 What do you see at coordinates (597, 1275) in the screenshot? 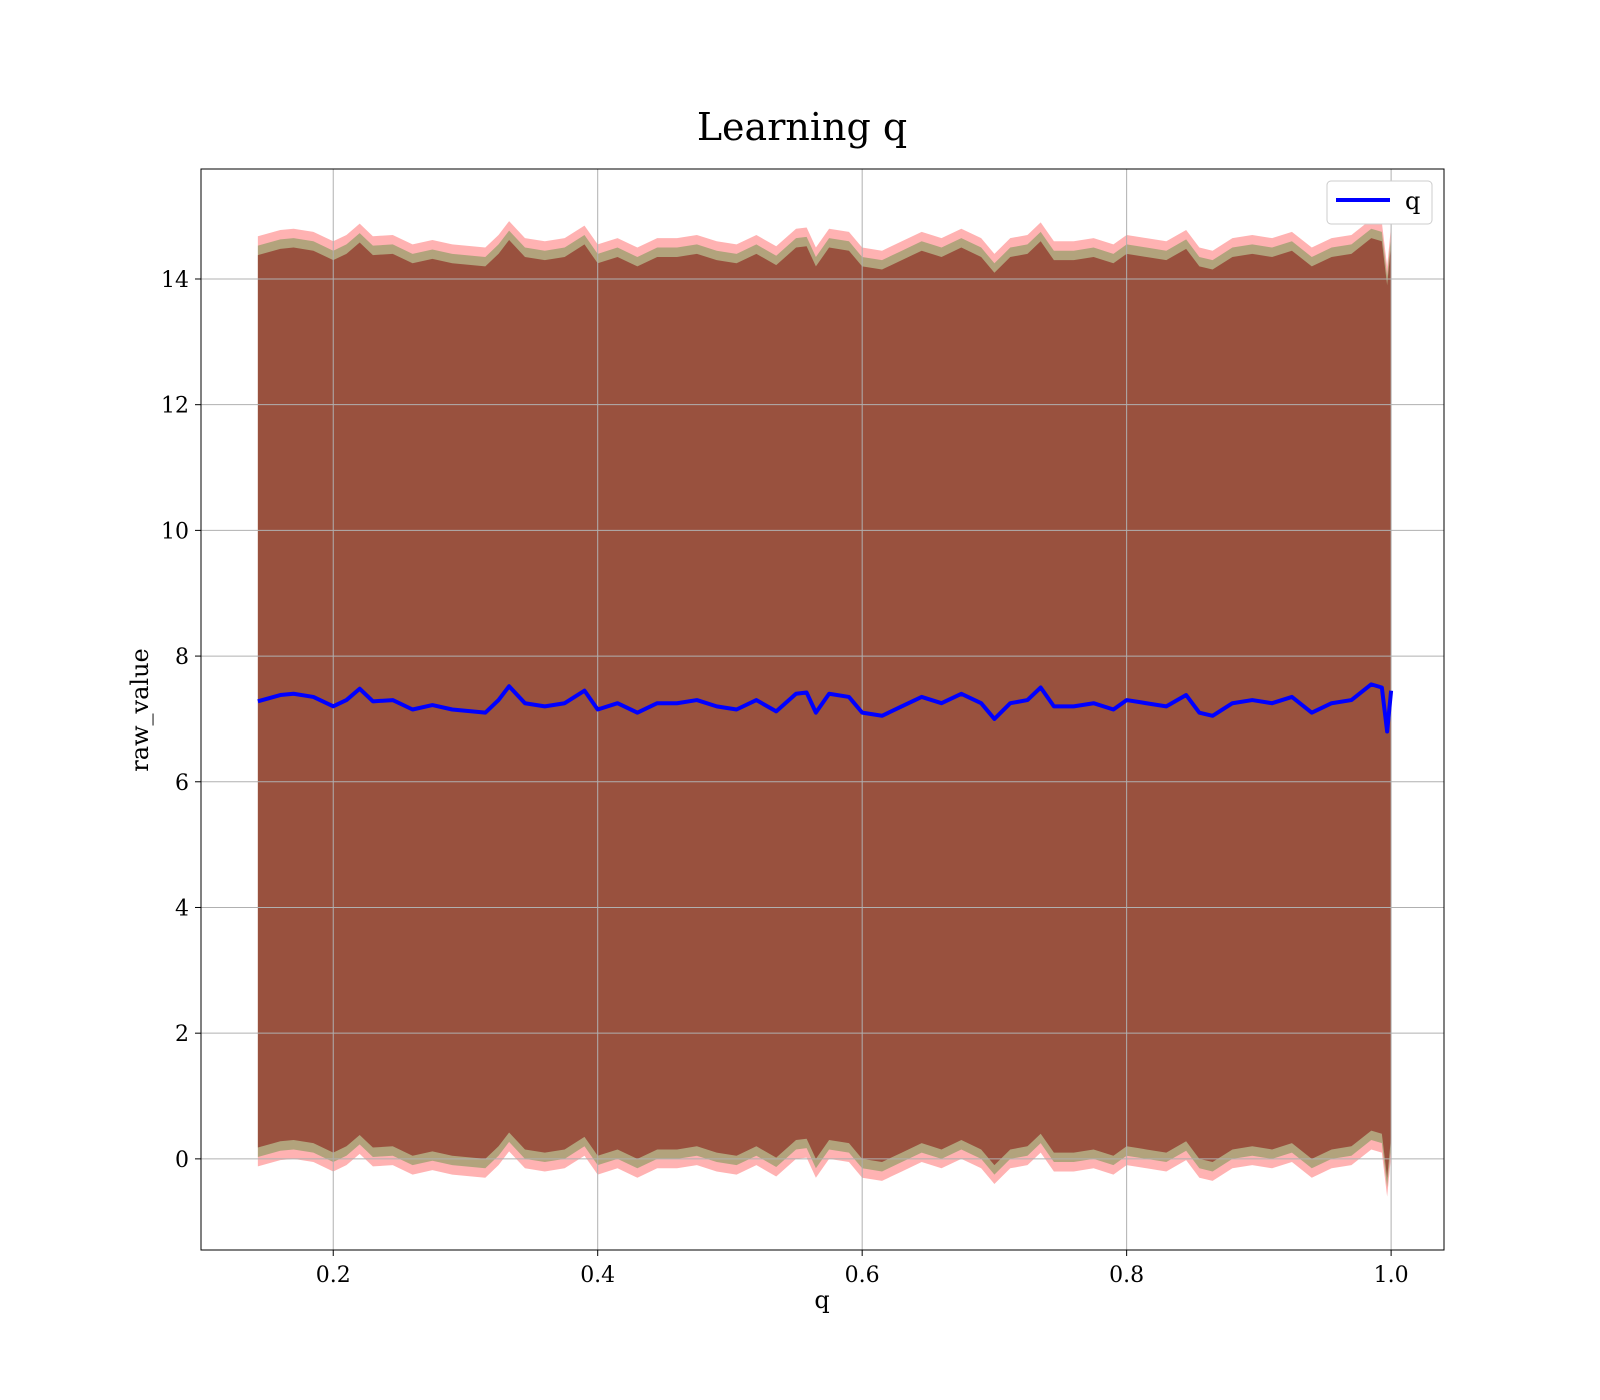
I see `x-tick-label: 0.4` at bounding box center [597, 1275].